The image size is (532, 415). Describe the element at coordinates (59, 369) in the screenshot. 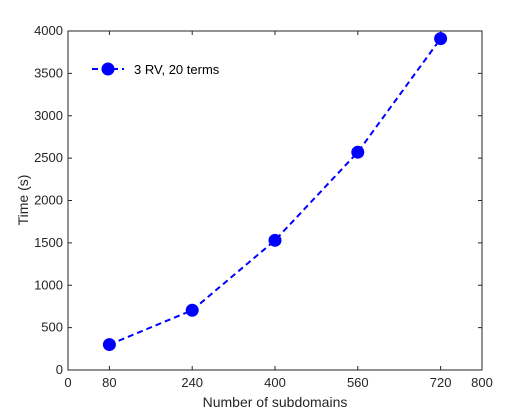

I see `y-tick-label: 0` at that location.